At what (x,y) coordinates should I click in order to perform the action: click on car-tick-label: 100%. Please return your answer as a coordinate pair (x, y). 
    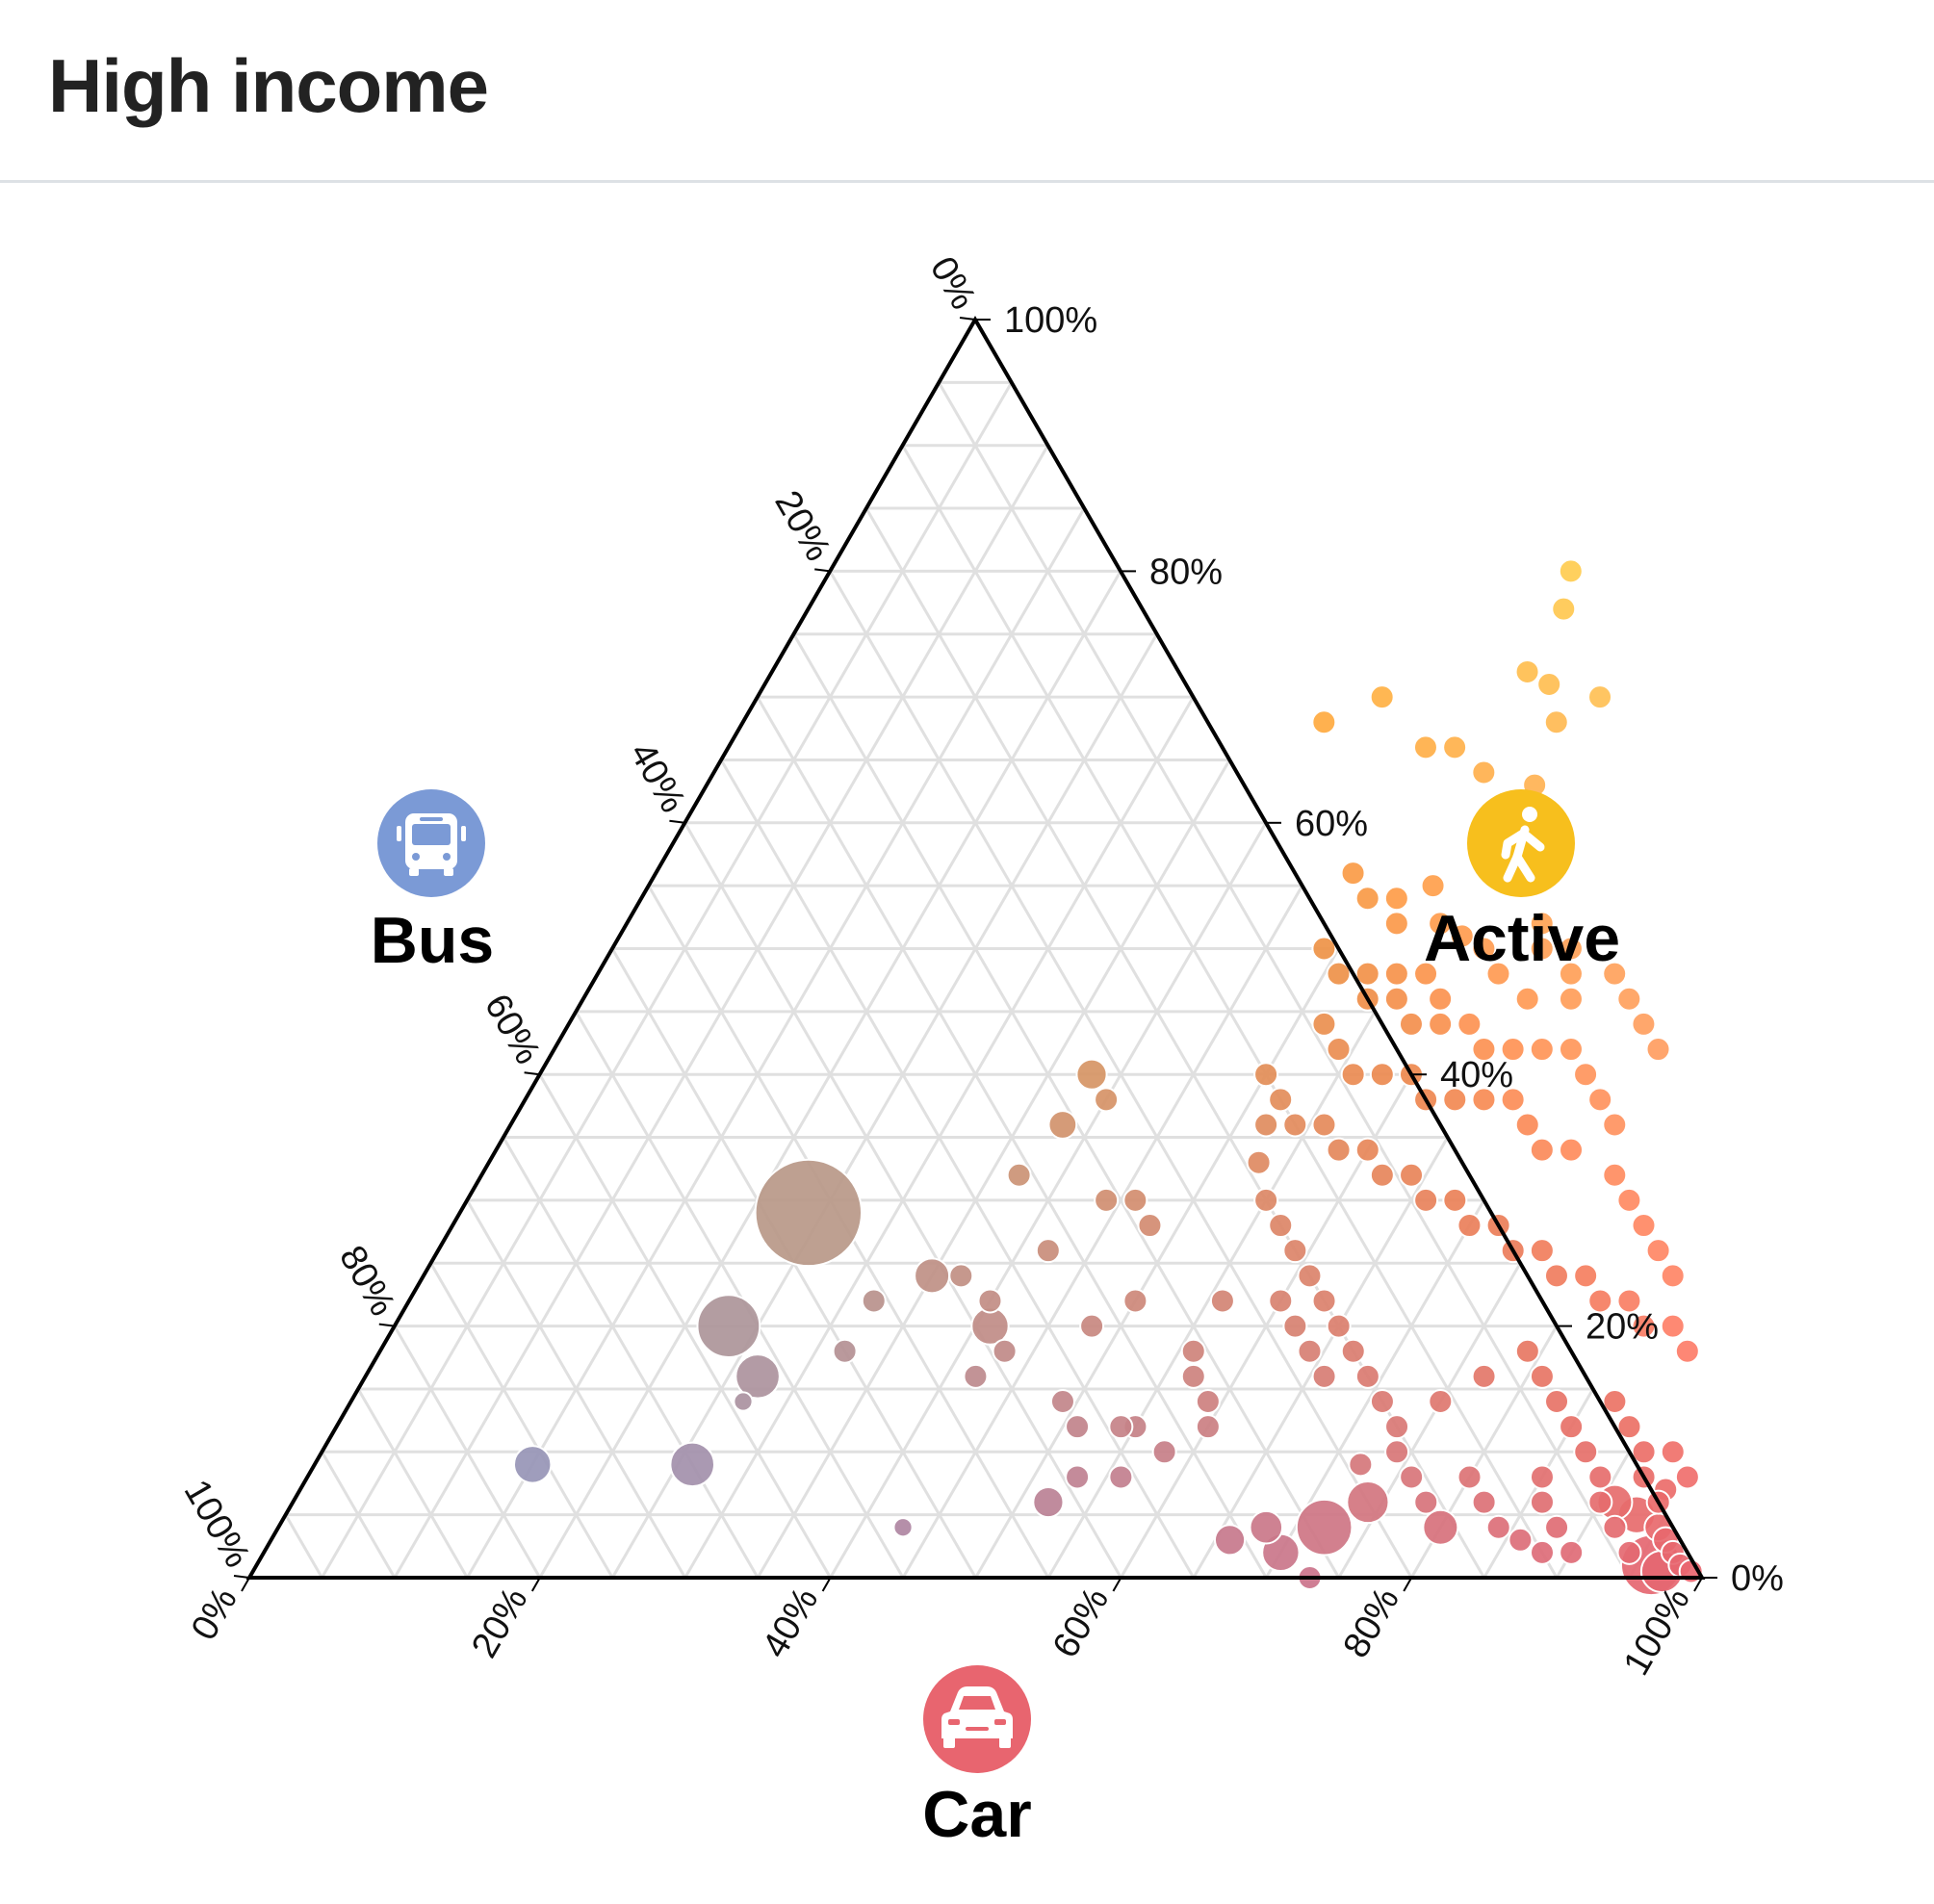
    Looking at the image, I should click on (1657, 1633).